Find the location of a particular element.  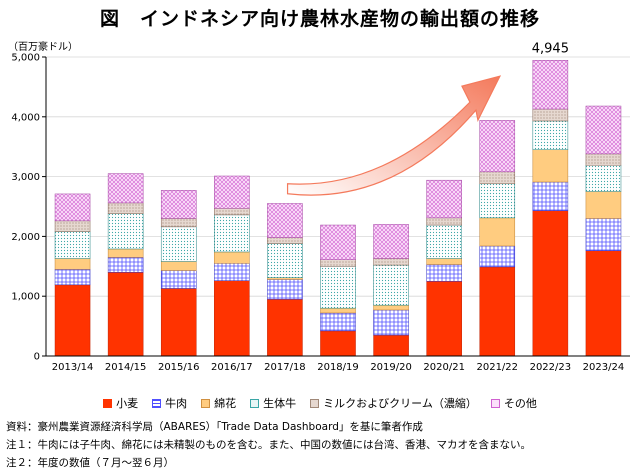

y-tick-label-2000: 2,000 is located at coordinates (25, 237).